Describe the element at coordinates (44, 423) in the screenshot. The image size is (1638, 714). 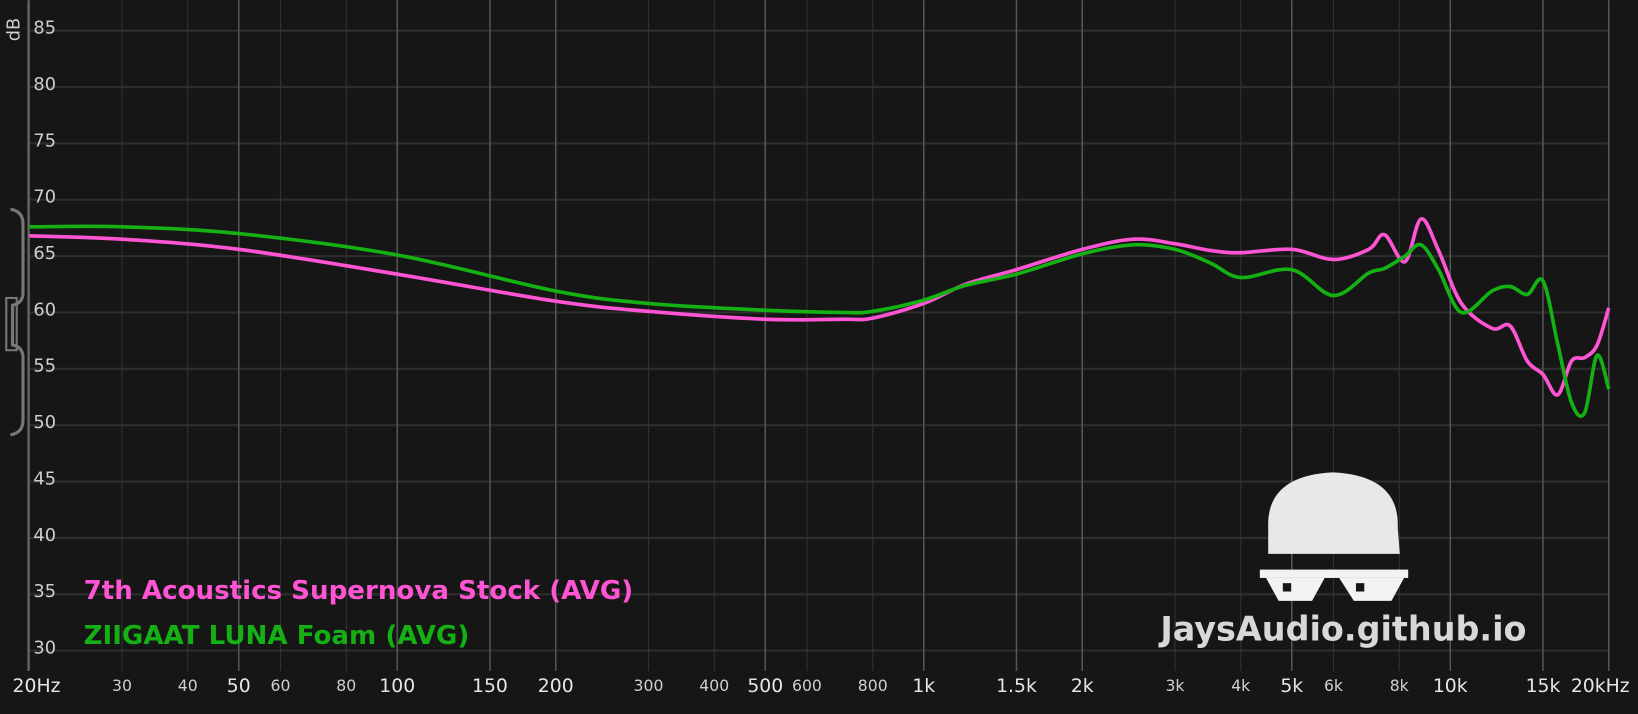
I see `y-tick-label: 50` at that location.